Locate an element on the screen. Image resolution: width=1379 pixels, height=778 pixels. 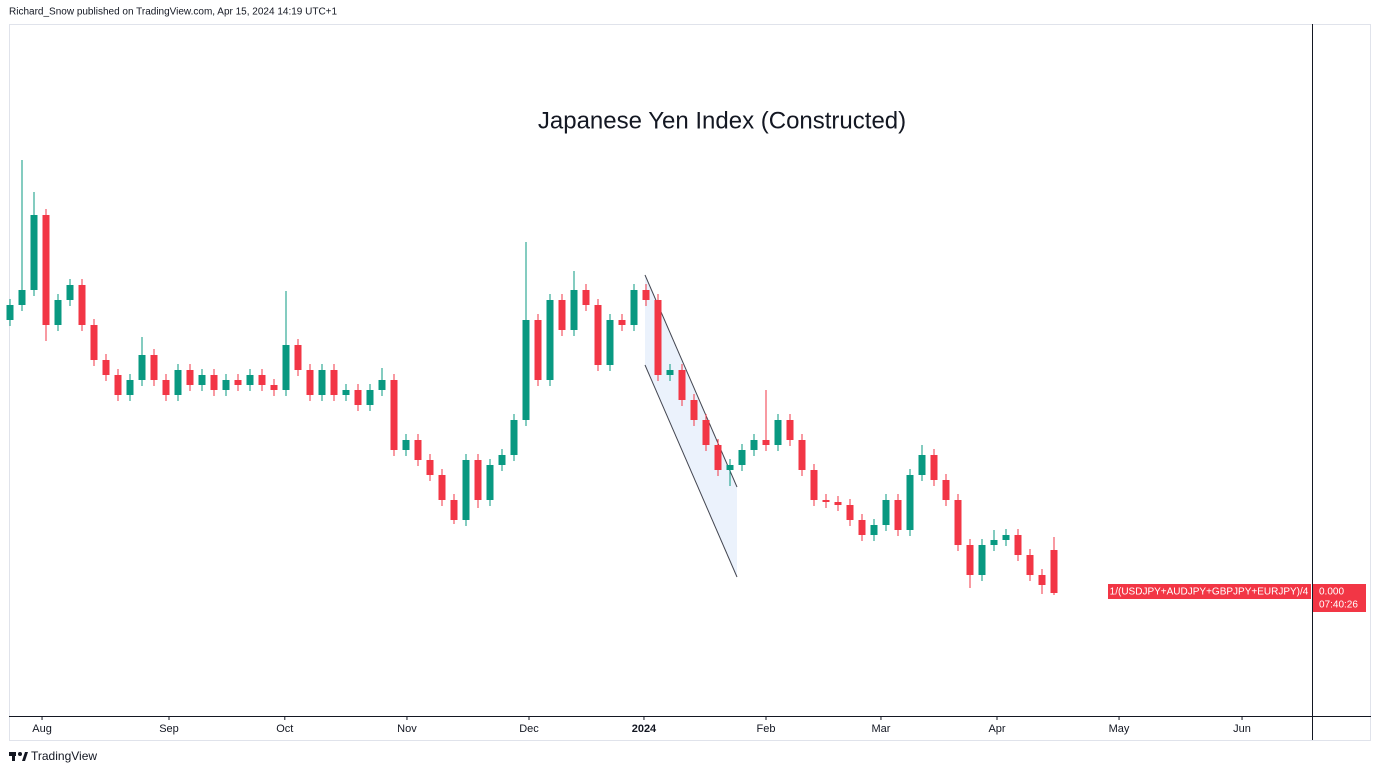
price-label-box is located at coordinates (1339, 598).